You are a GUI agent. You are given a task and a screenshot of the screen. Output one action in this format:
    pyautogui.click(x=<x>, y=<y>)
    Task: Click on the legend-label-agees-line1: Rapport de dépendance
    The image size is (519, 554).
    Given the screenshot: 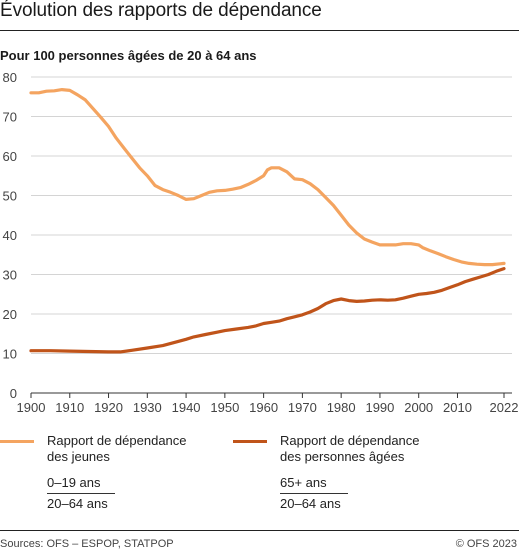 What is the action you would take?
    pyautogui.click(x=350, y=440)
    